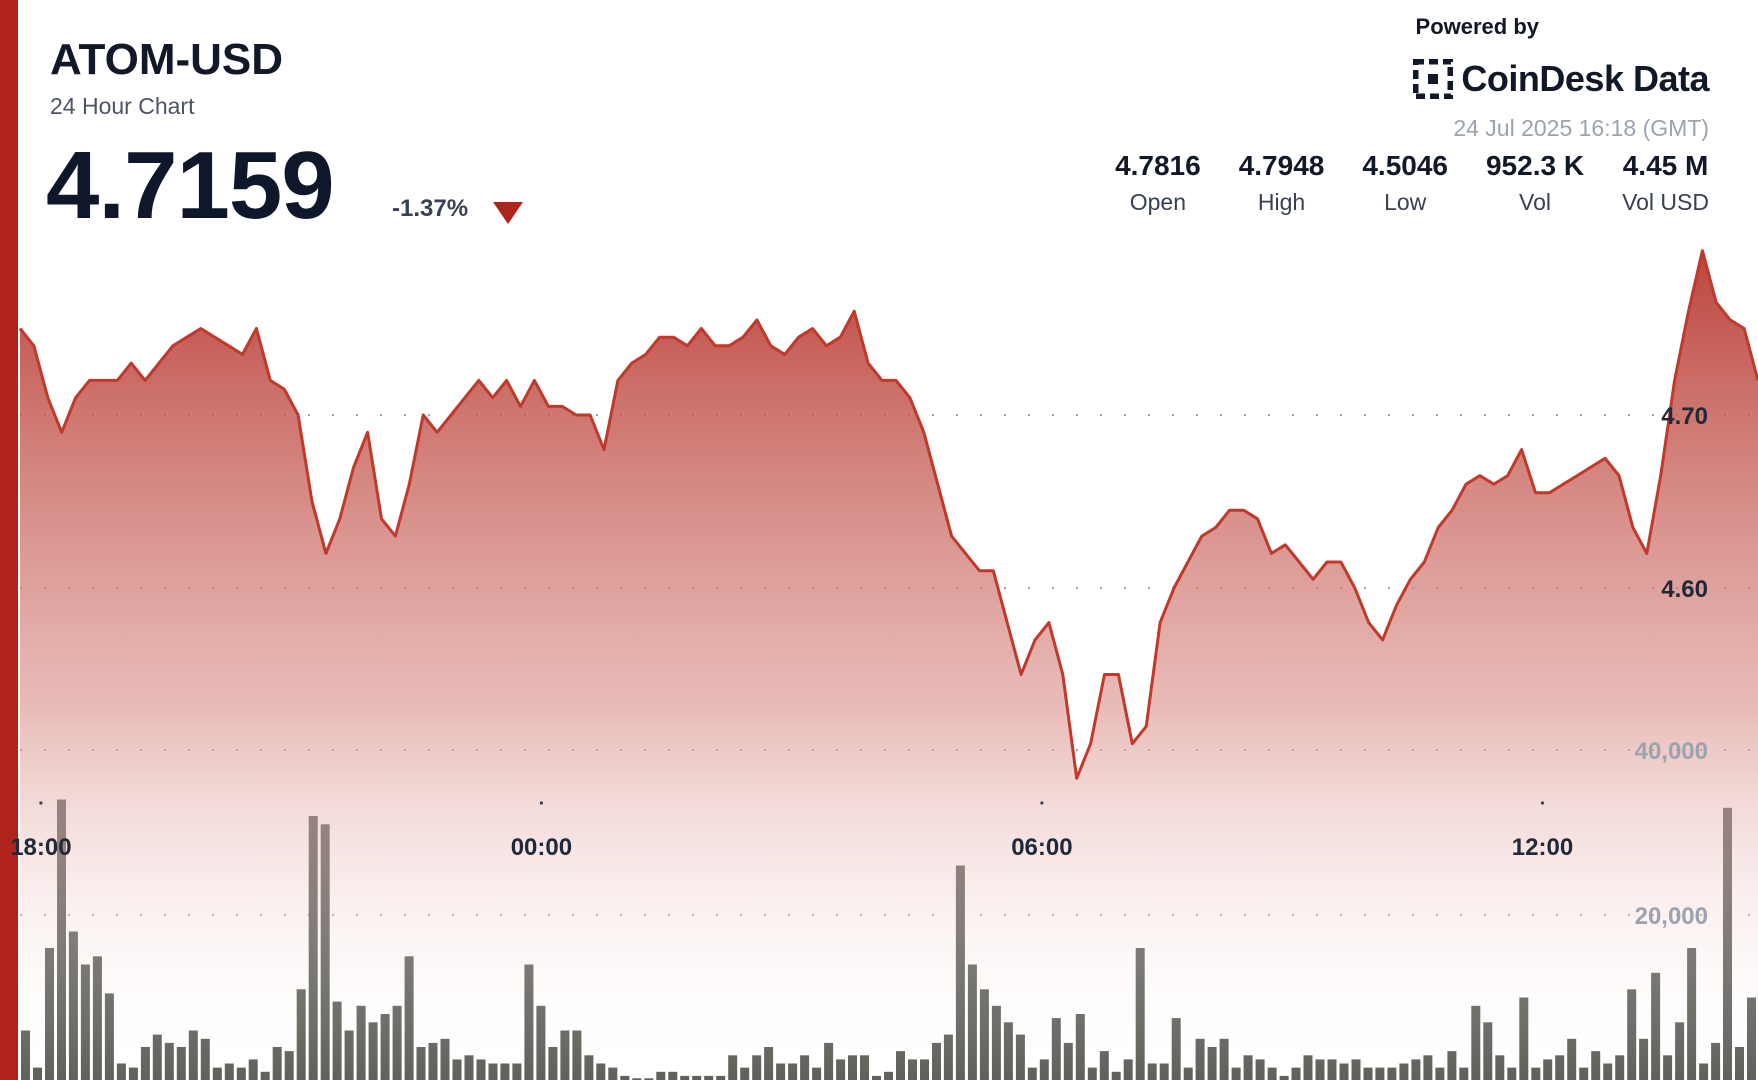  What do you see at coordinates (40, 847) in the screenshot?
I see `time-tick-label: 18:00` at bounding box center [40, 847].